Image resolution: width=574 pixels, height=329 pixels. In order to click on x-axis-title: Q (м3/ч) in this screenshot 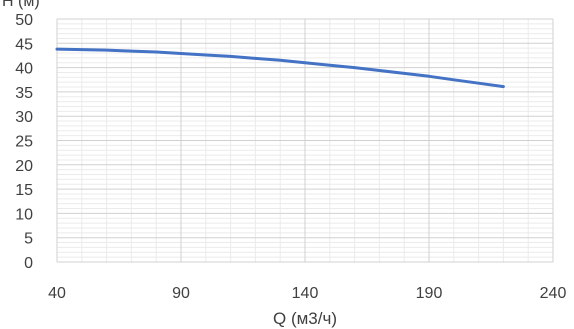, I will do `click(305, 318)`.